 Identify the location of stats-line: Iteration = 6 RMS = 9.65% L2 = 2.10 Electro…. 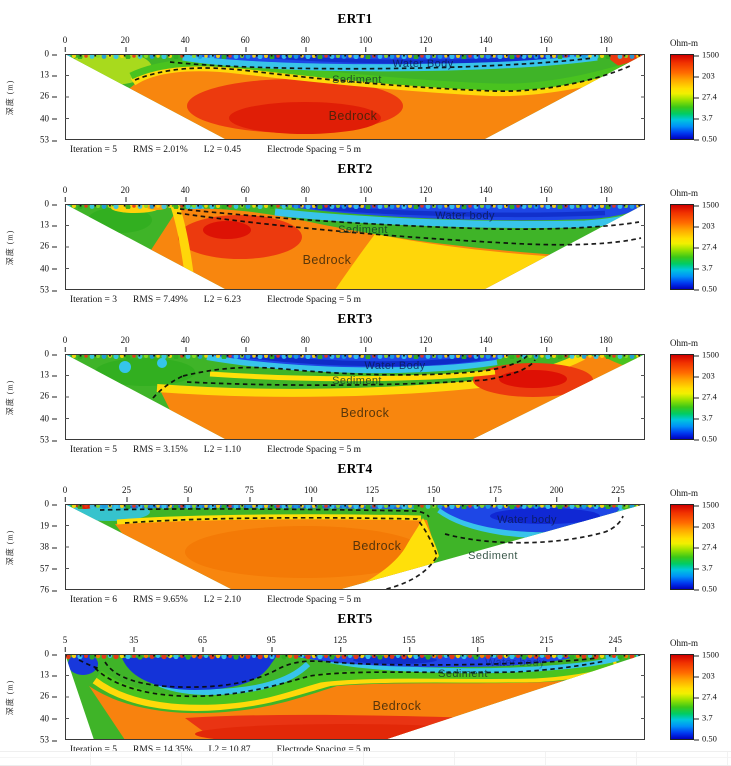
(223, 600).